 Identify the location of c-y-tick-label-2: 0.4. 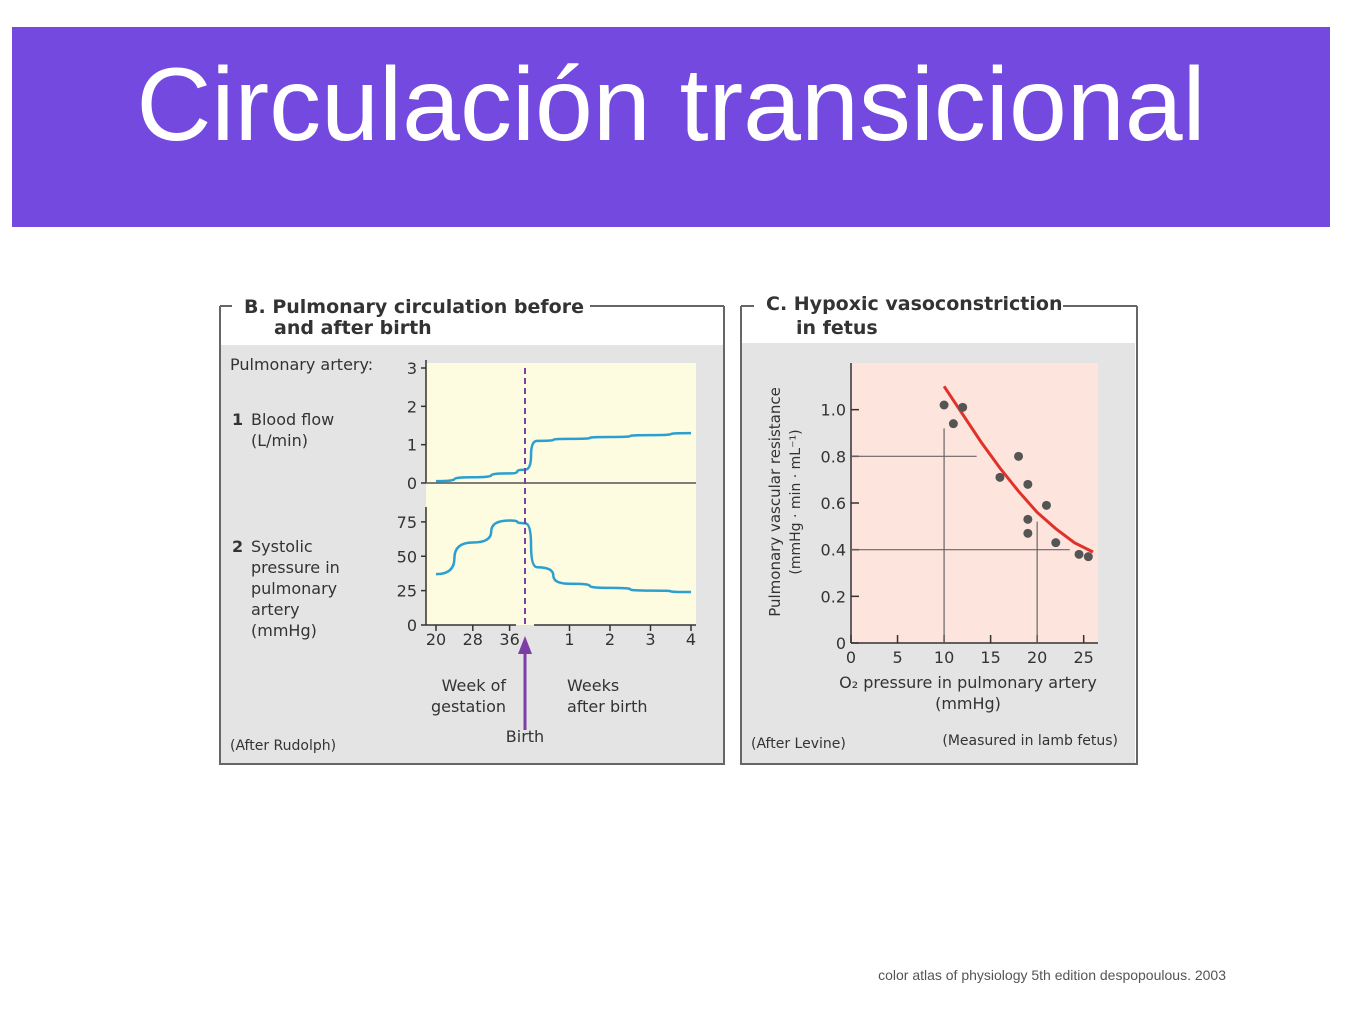
(833, 550).